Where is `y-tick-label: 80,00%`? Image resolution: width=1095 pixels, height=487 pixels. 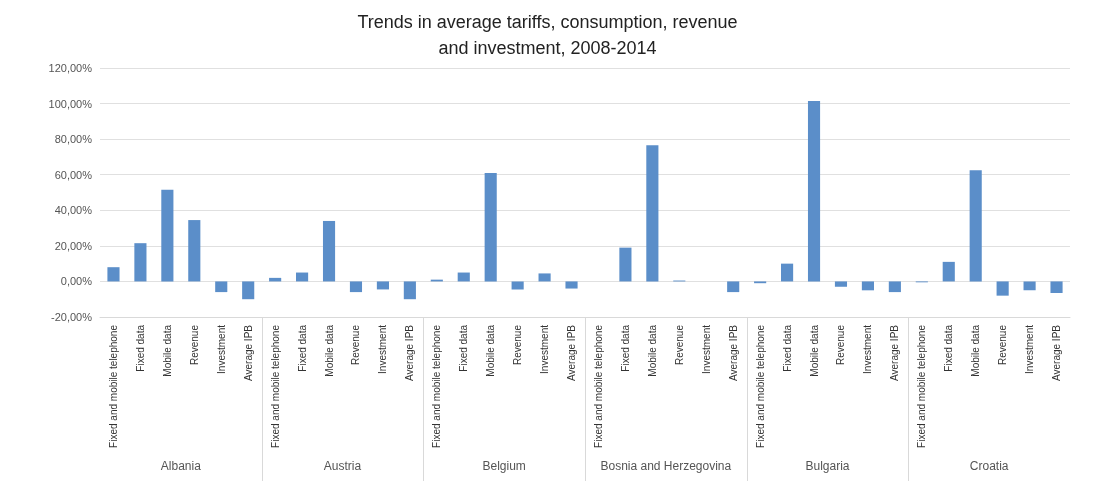 y-tick-label: 80,00% is located at coordinates (73, 139).